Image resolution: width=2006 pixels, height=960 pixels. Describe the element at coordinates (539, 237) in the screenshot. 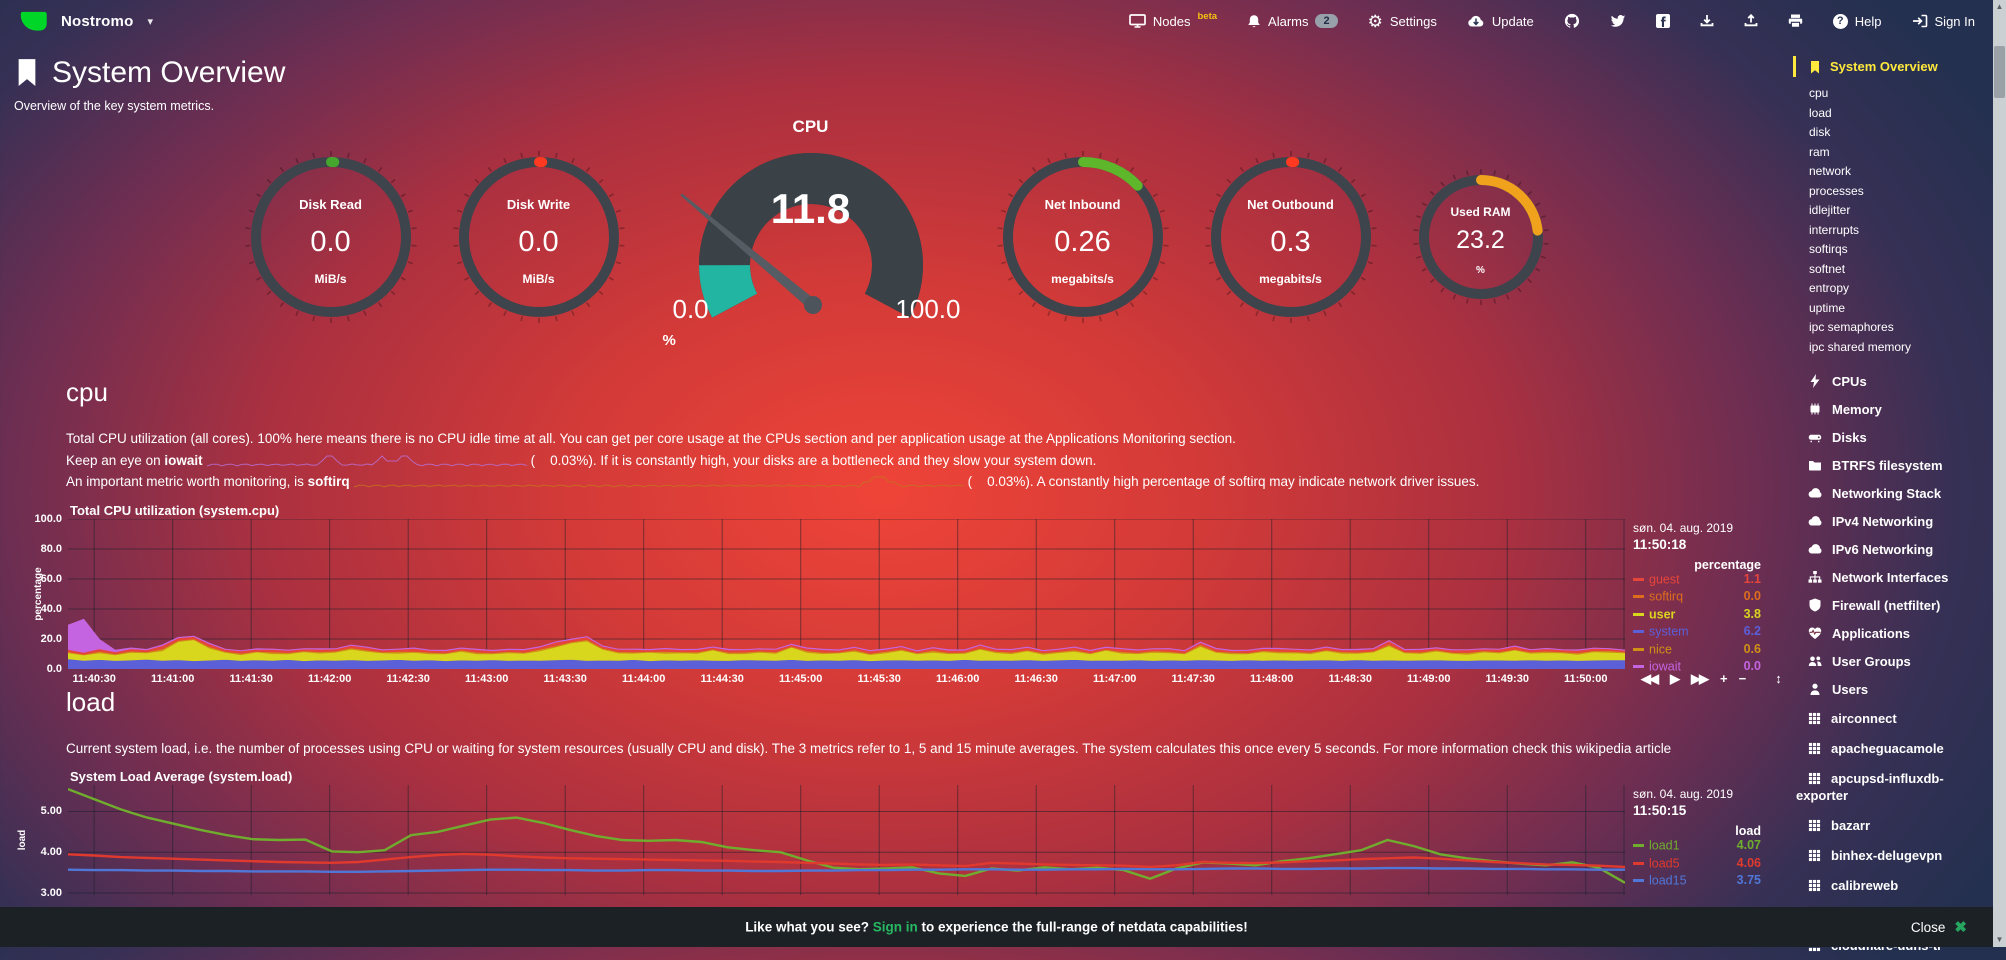

I see `gauge-disk-write: Disk Write 0.0 MiB/s` at that location.